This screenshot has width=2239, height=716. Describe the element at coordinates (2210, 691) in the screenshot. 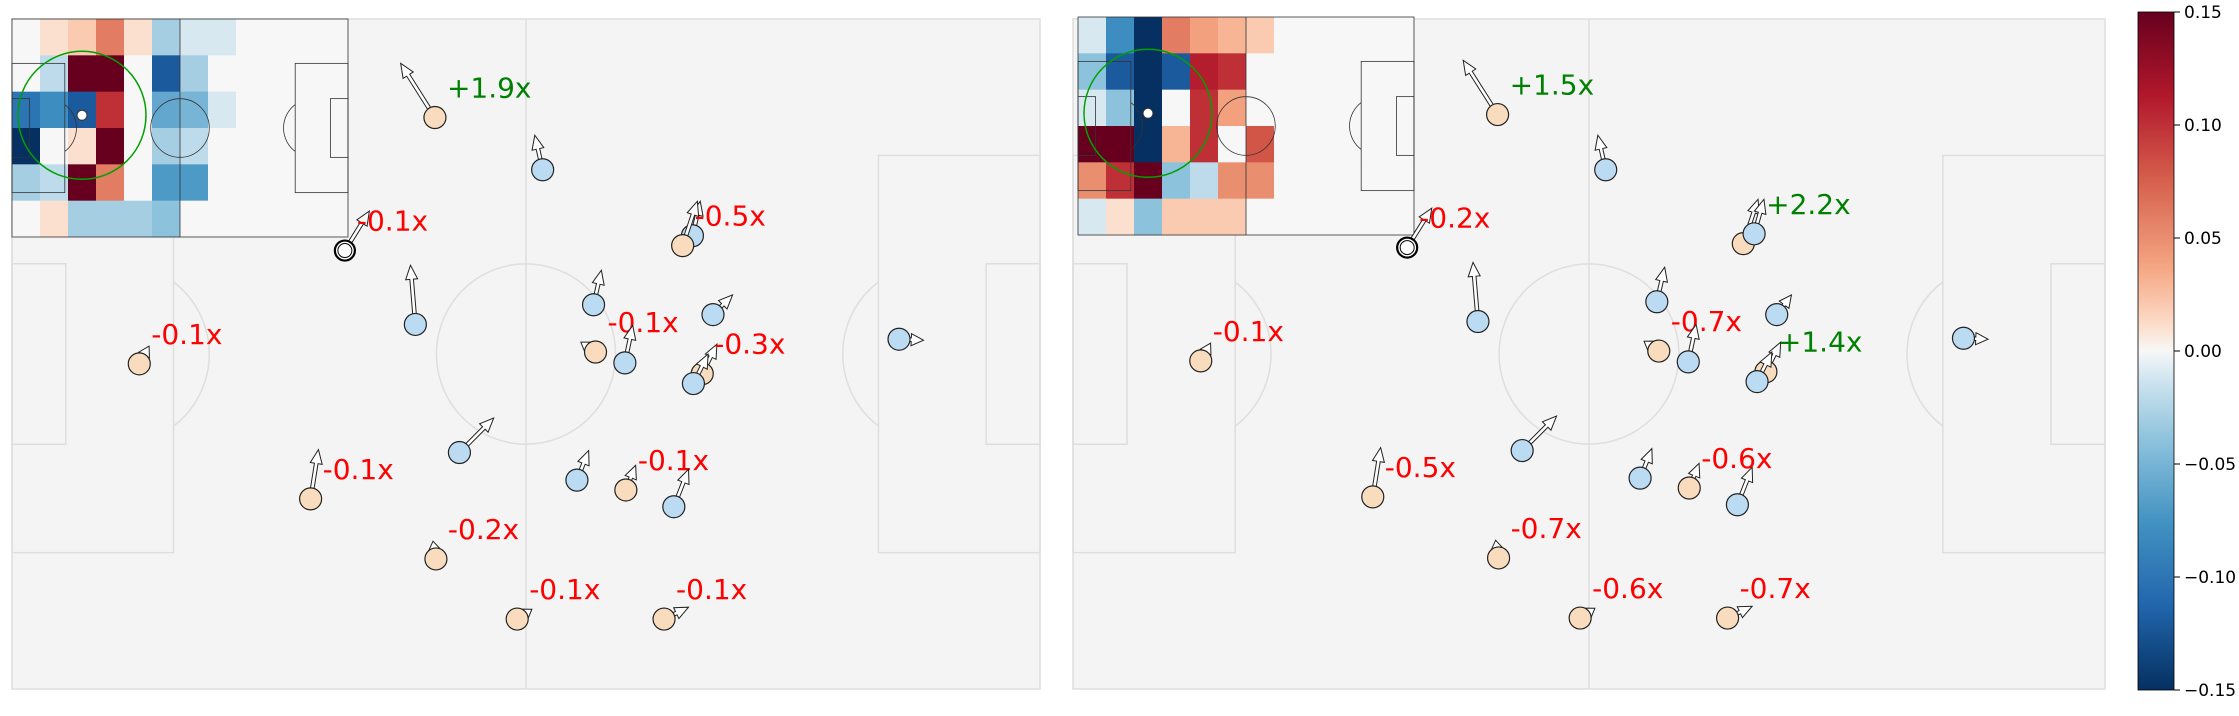

I see `colorbar-tick-label: −0.15` at that location.